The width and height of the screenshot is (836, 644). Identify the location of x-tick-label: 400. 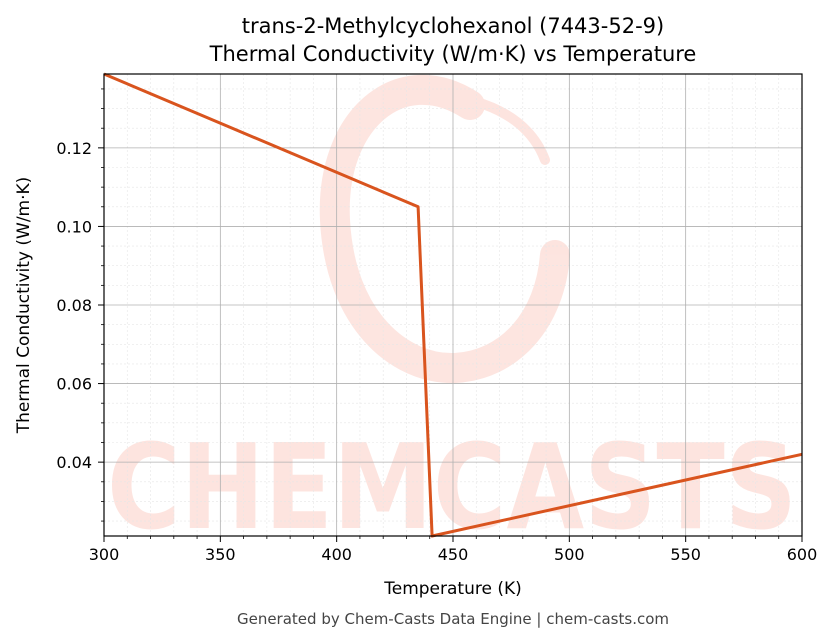
(336, 554).